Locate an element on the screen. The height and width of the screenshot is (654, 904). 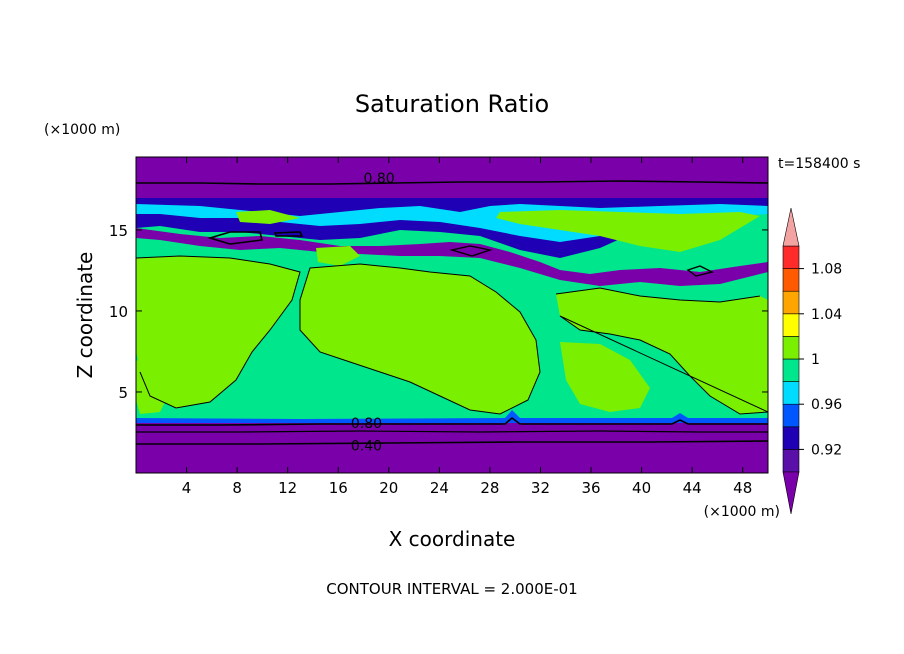
x-tick-label: 36 is located at coordinates (590, 488).